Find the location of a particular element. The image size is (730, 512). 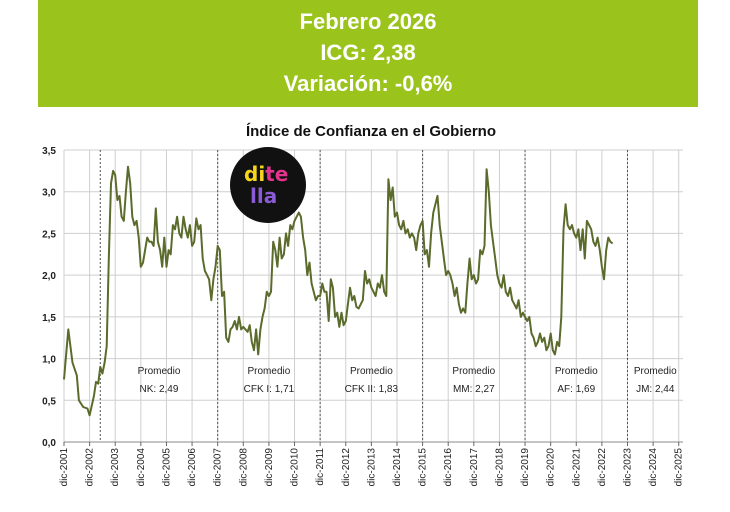

chart-title: Índice de Confianza en el Gobierno is located at coordinates (371, 131).